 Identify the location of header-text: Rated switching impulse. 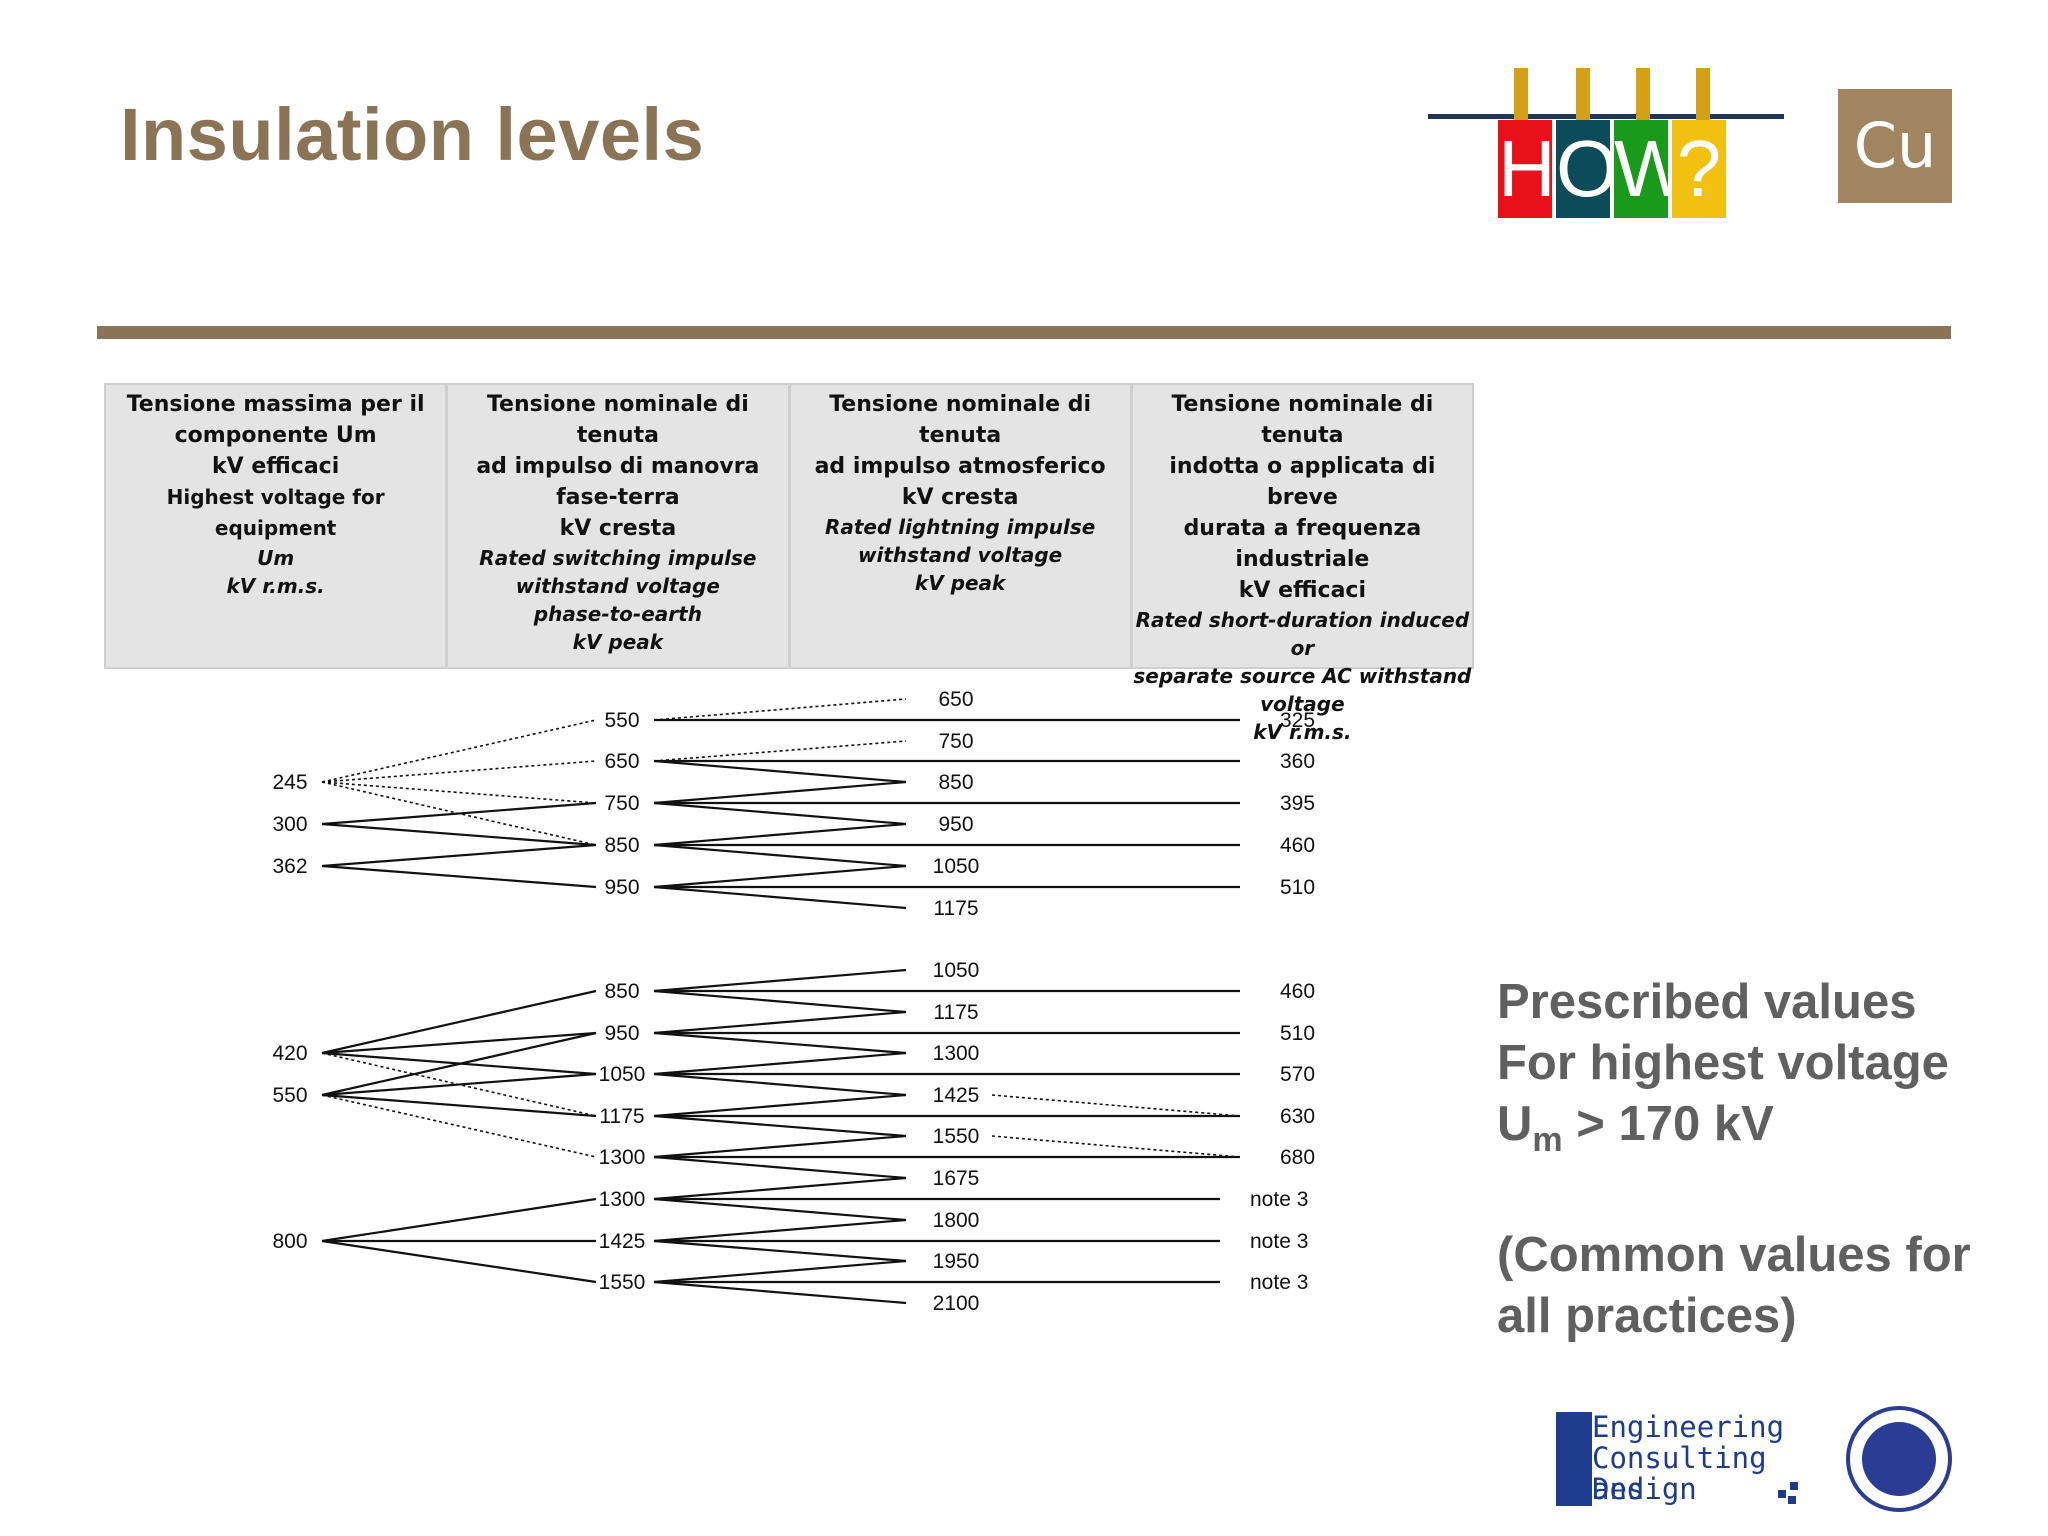
(618, 558).